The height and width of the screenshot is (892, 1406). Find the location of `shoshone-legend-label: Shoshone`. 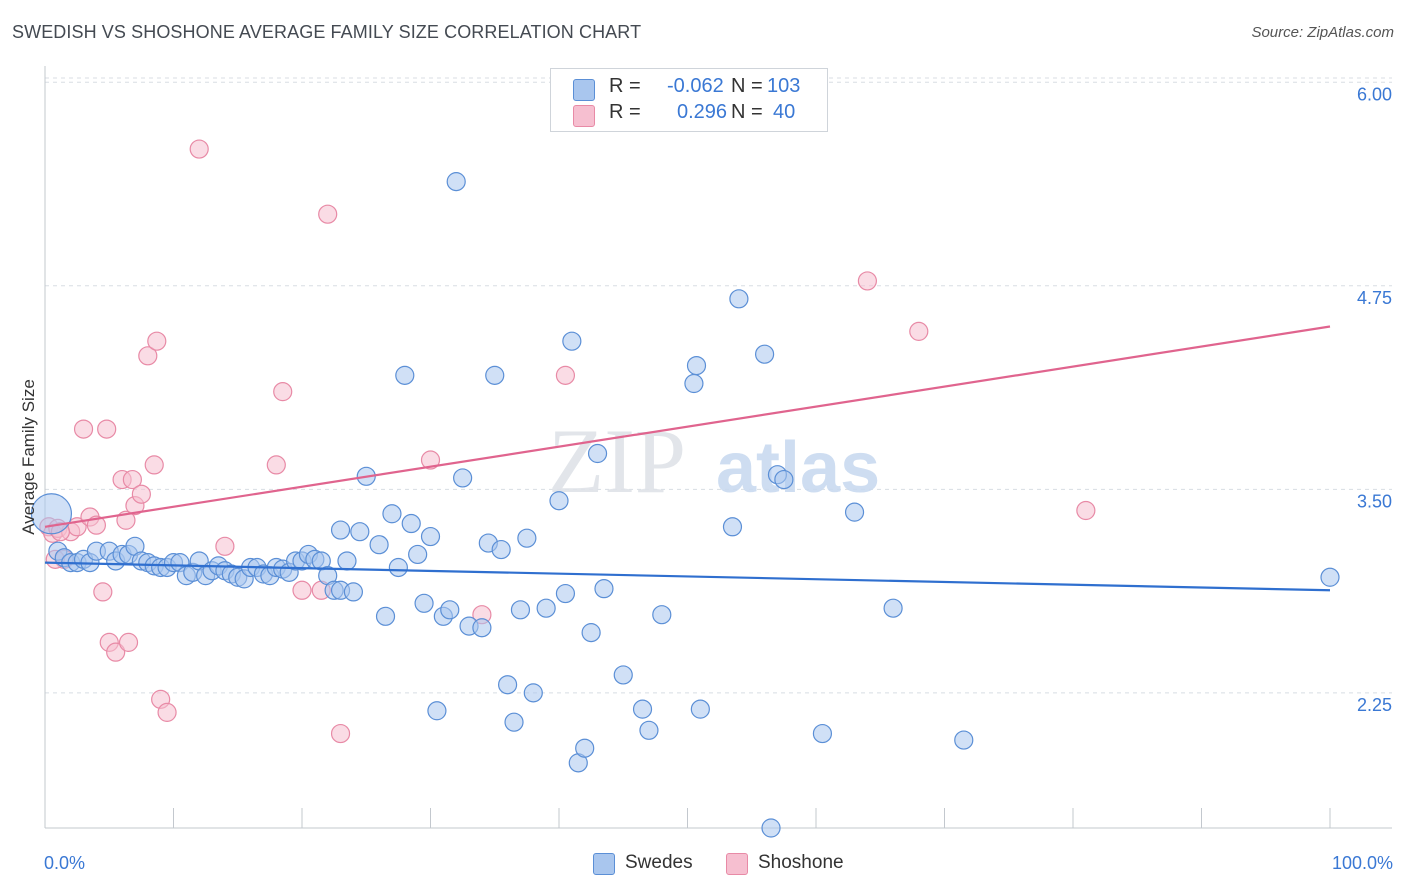

shoshone-legend-label: Shoshone is located at coordinates (801, 862).